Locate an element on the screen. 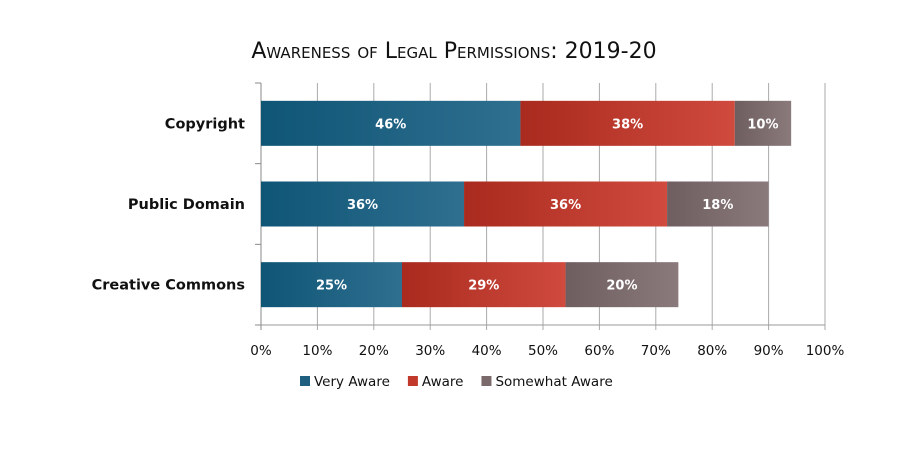 Image resolution: width=908 pixels, height=453 pixels. data-label: 46% is located at coordinates (390, 124).